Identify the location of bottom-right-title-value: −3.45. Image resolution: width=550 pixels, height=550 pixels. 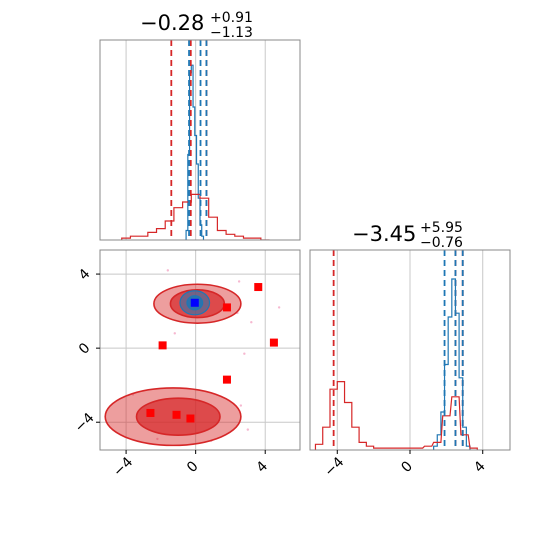
(384, 234).